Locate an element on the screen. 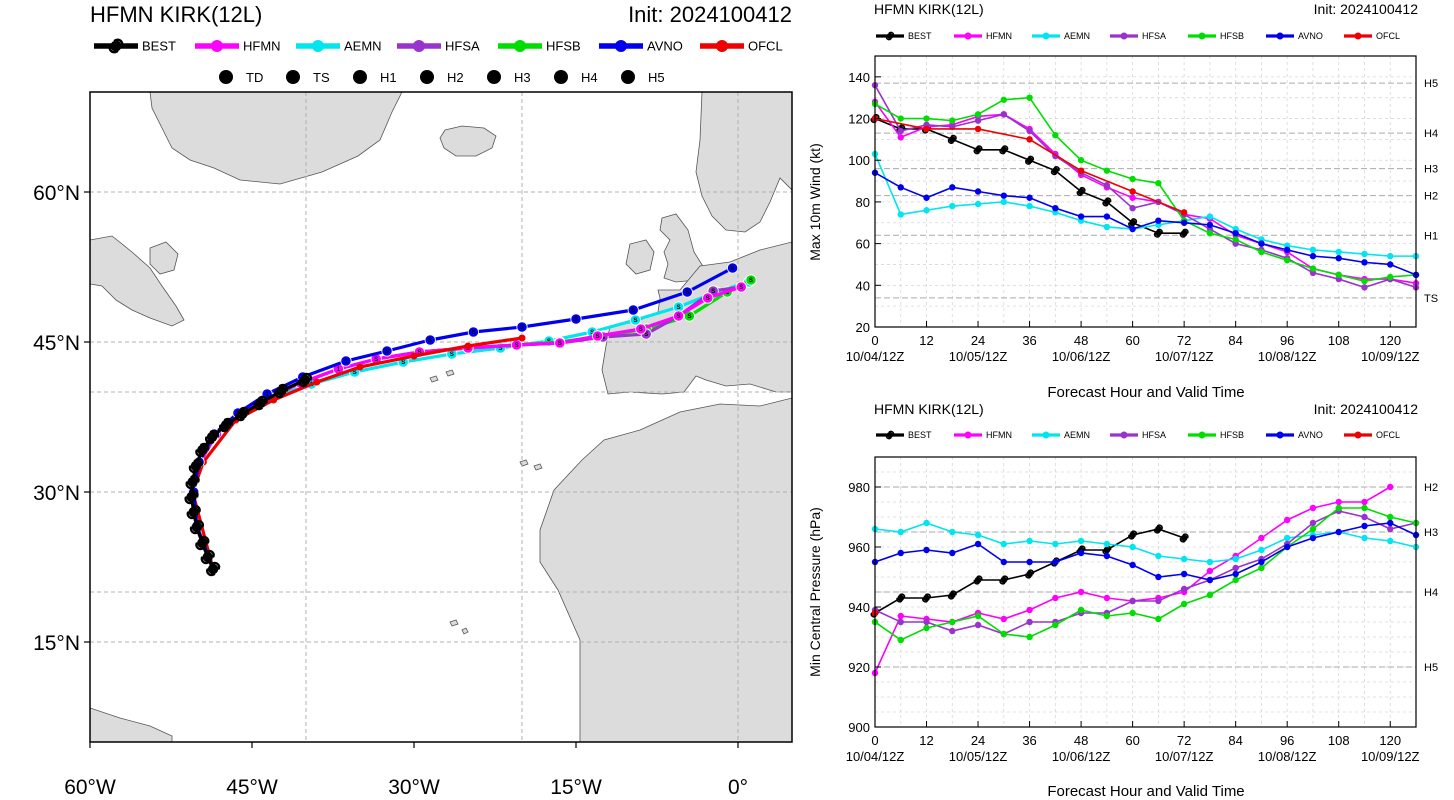 The height and width of the screenshot is (800, 1454). x-tick-label: 12 is located at coordinates (926, 340).